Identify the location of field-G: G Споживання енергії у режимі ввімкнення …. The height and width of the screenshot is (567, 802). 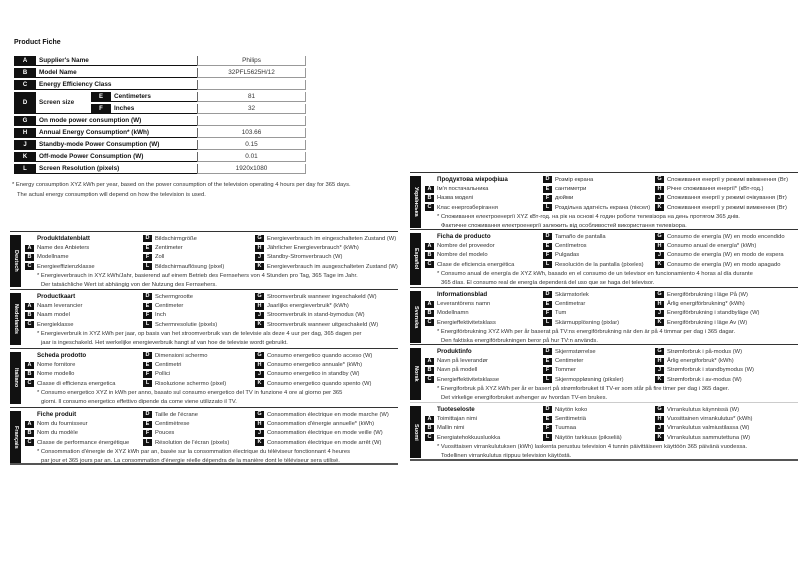
(726, 179).